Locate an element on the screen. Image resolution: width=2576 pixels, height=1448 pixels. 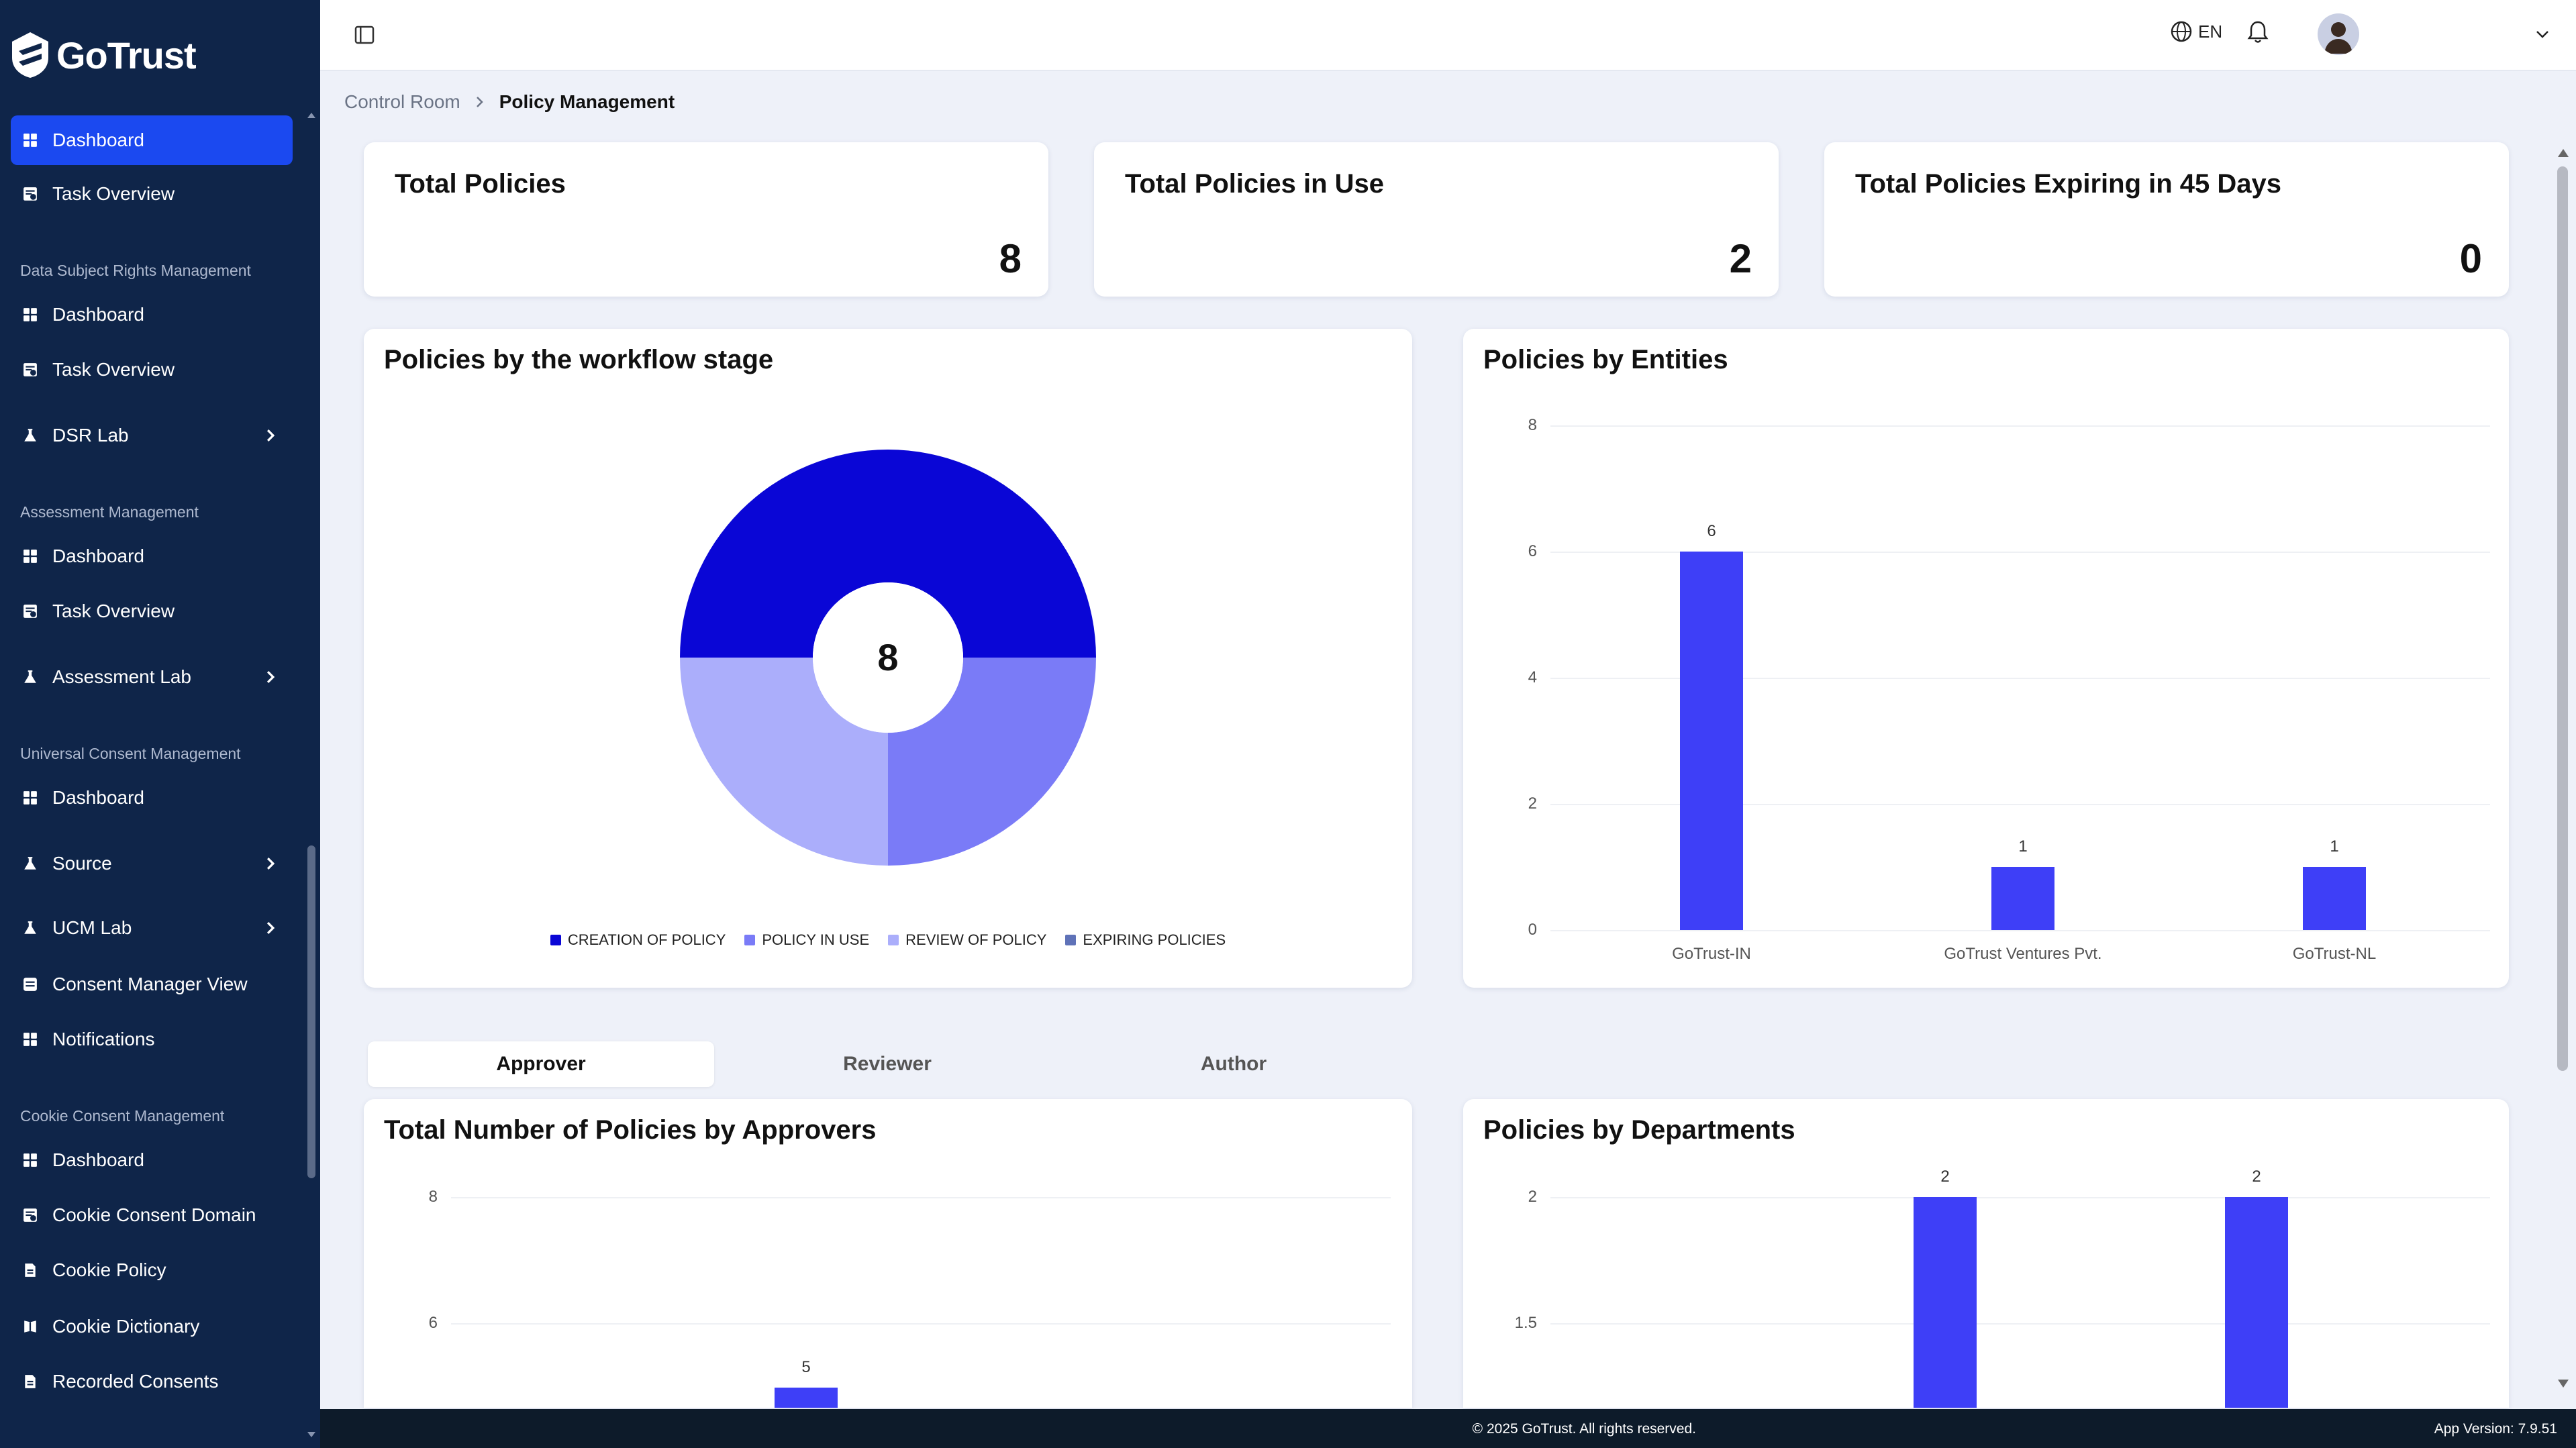
sidebar-item-dsr-task-overview: Task Overview is located at coordinates (152, 370).